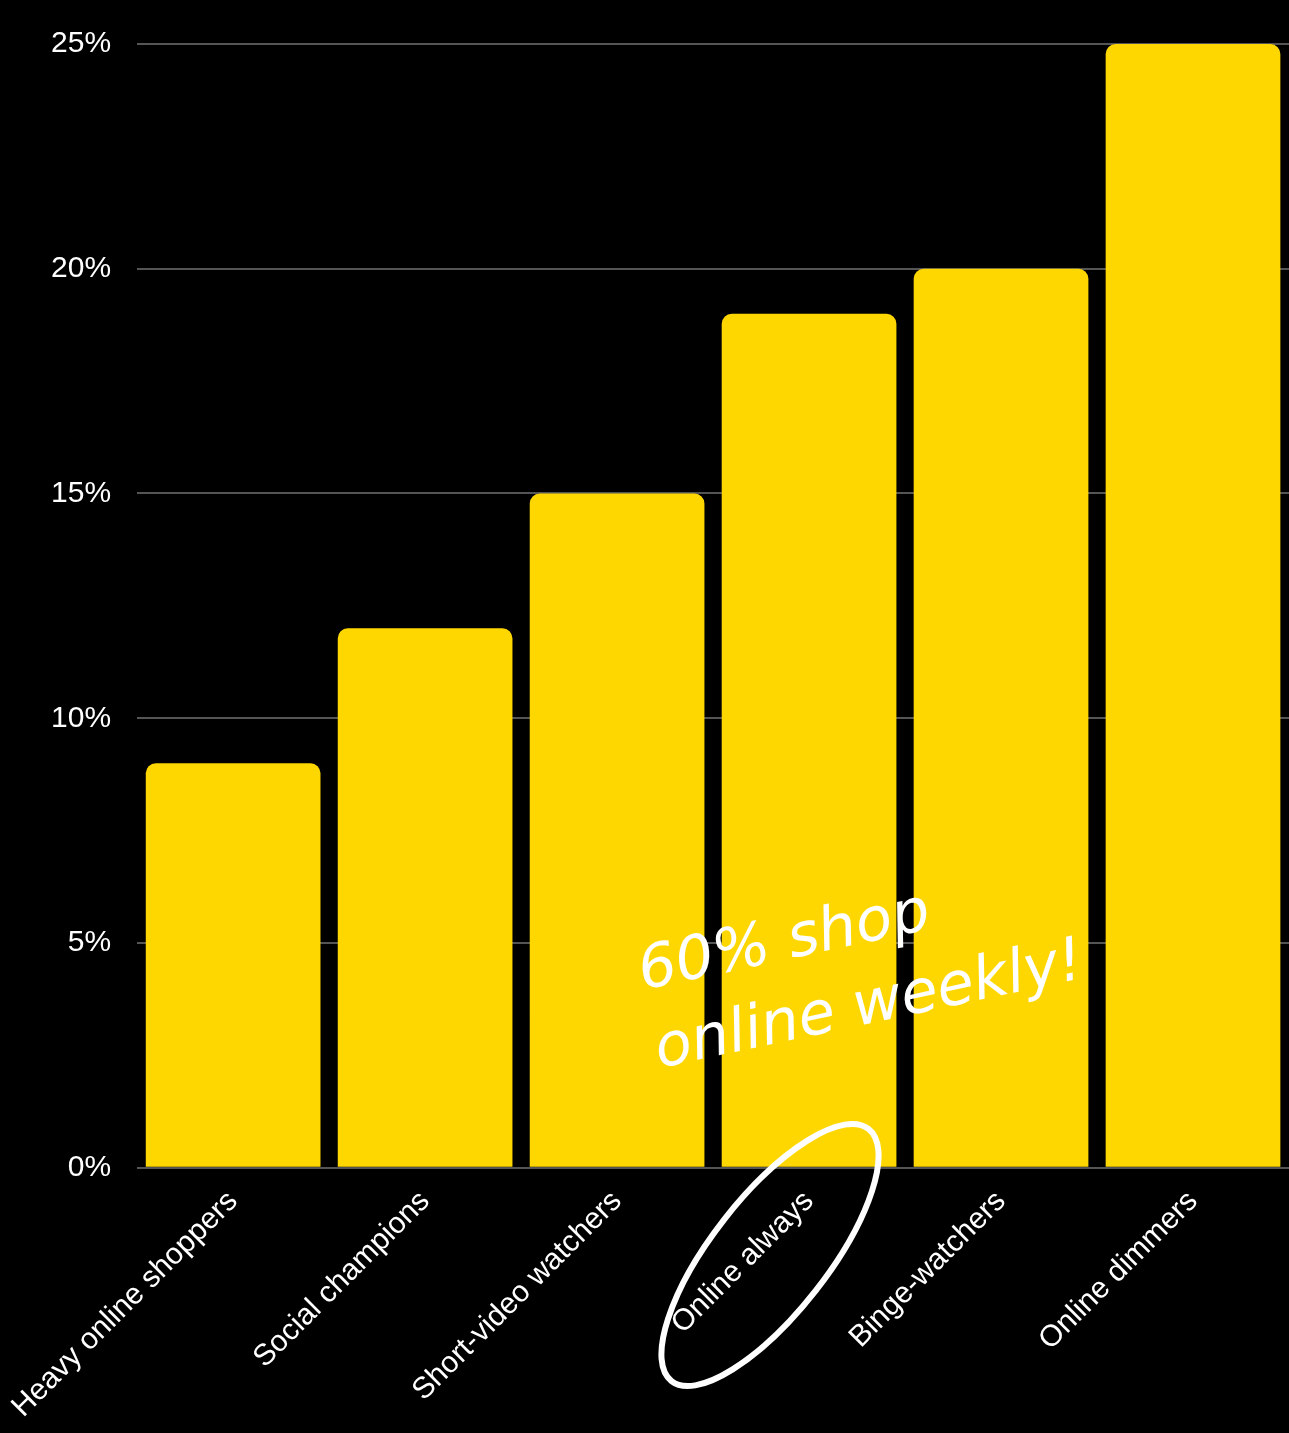 Image resolution: width=1289 pixels, height=1433 pixels. What do you see at coordinates (81, 716) in the screenshot?
I see `y-tick-label: 10%` at bounding box center [81, 716].